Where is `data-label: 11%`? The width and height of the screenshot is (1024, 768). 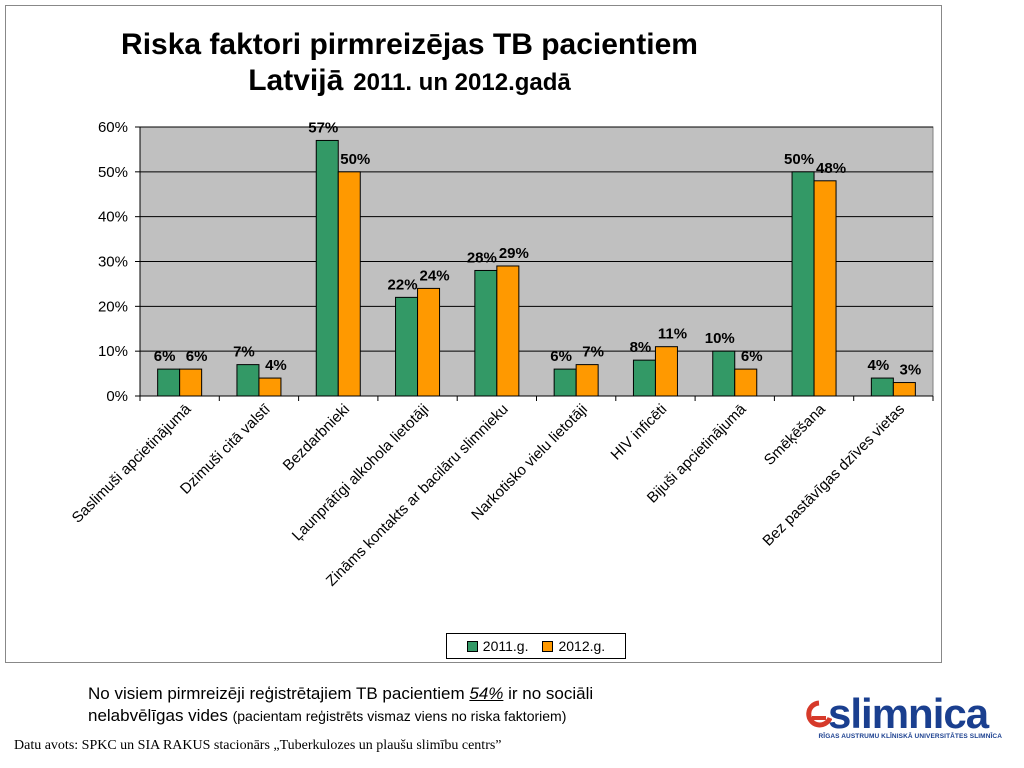 data-label: 11% is located at coordinates (672, 334).